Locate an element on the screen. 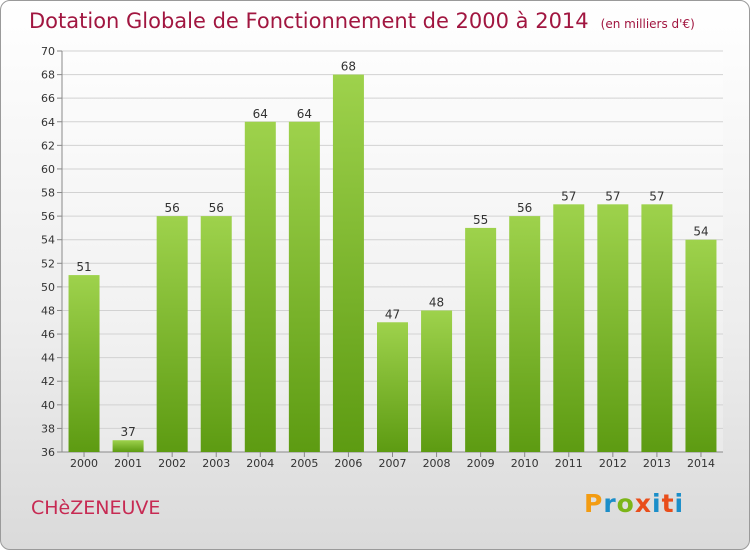 The image size is (750, 550). y-tick-label: 66 is located at coordinates (48, 98).